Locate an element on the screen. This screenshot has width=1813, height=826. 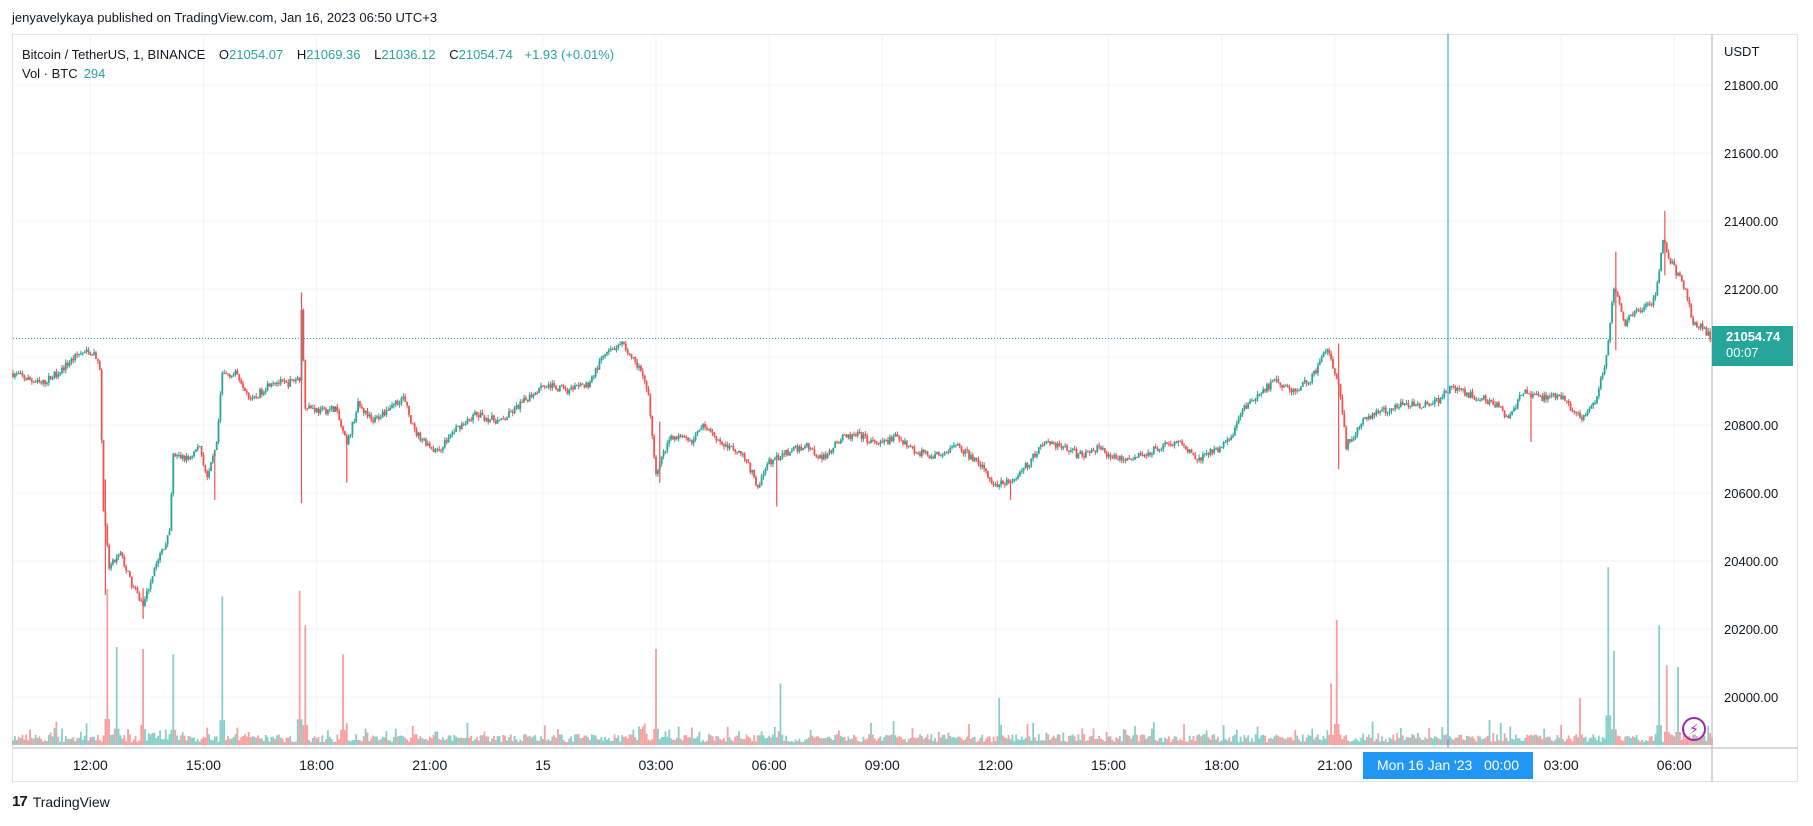
symbol-name: Bitcoin / TetherUS, 1, BINANCE is located at coordinates (114, 54).